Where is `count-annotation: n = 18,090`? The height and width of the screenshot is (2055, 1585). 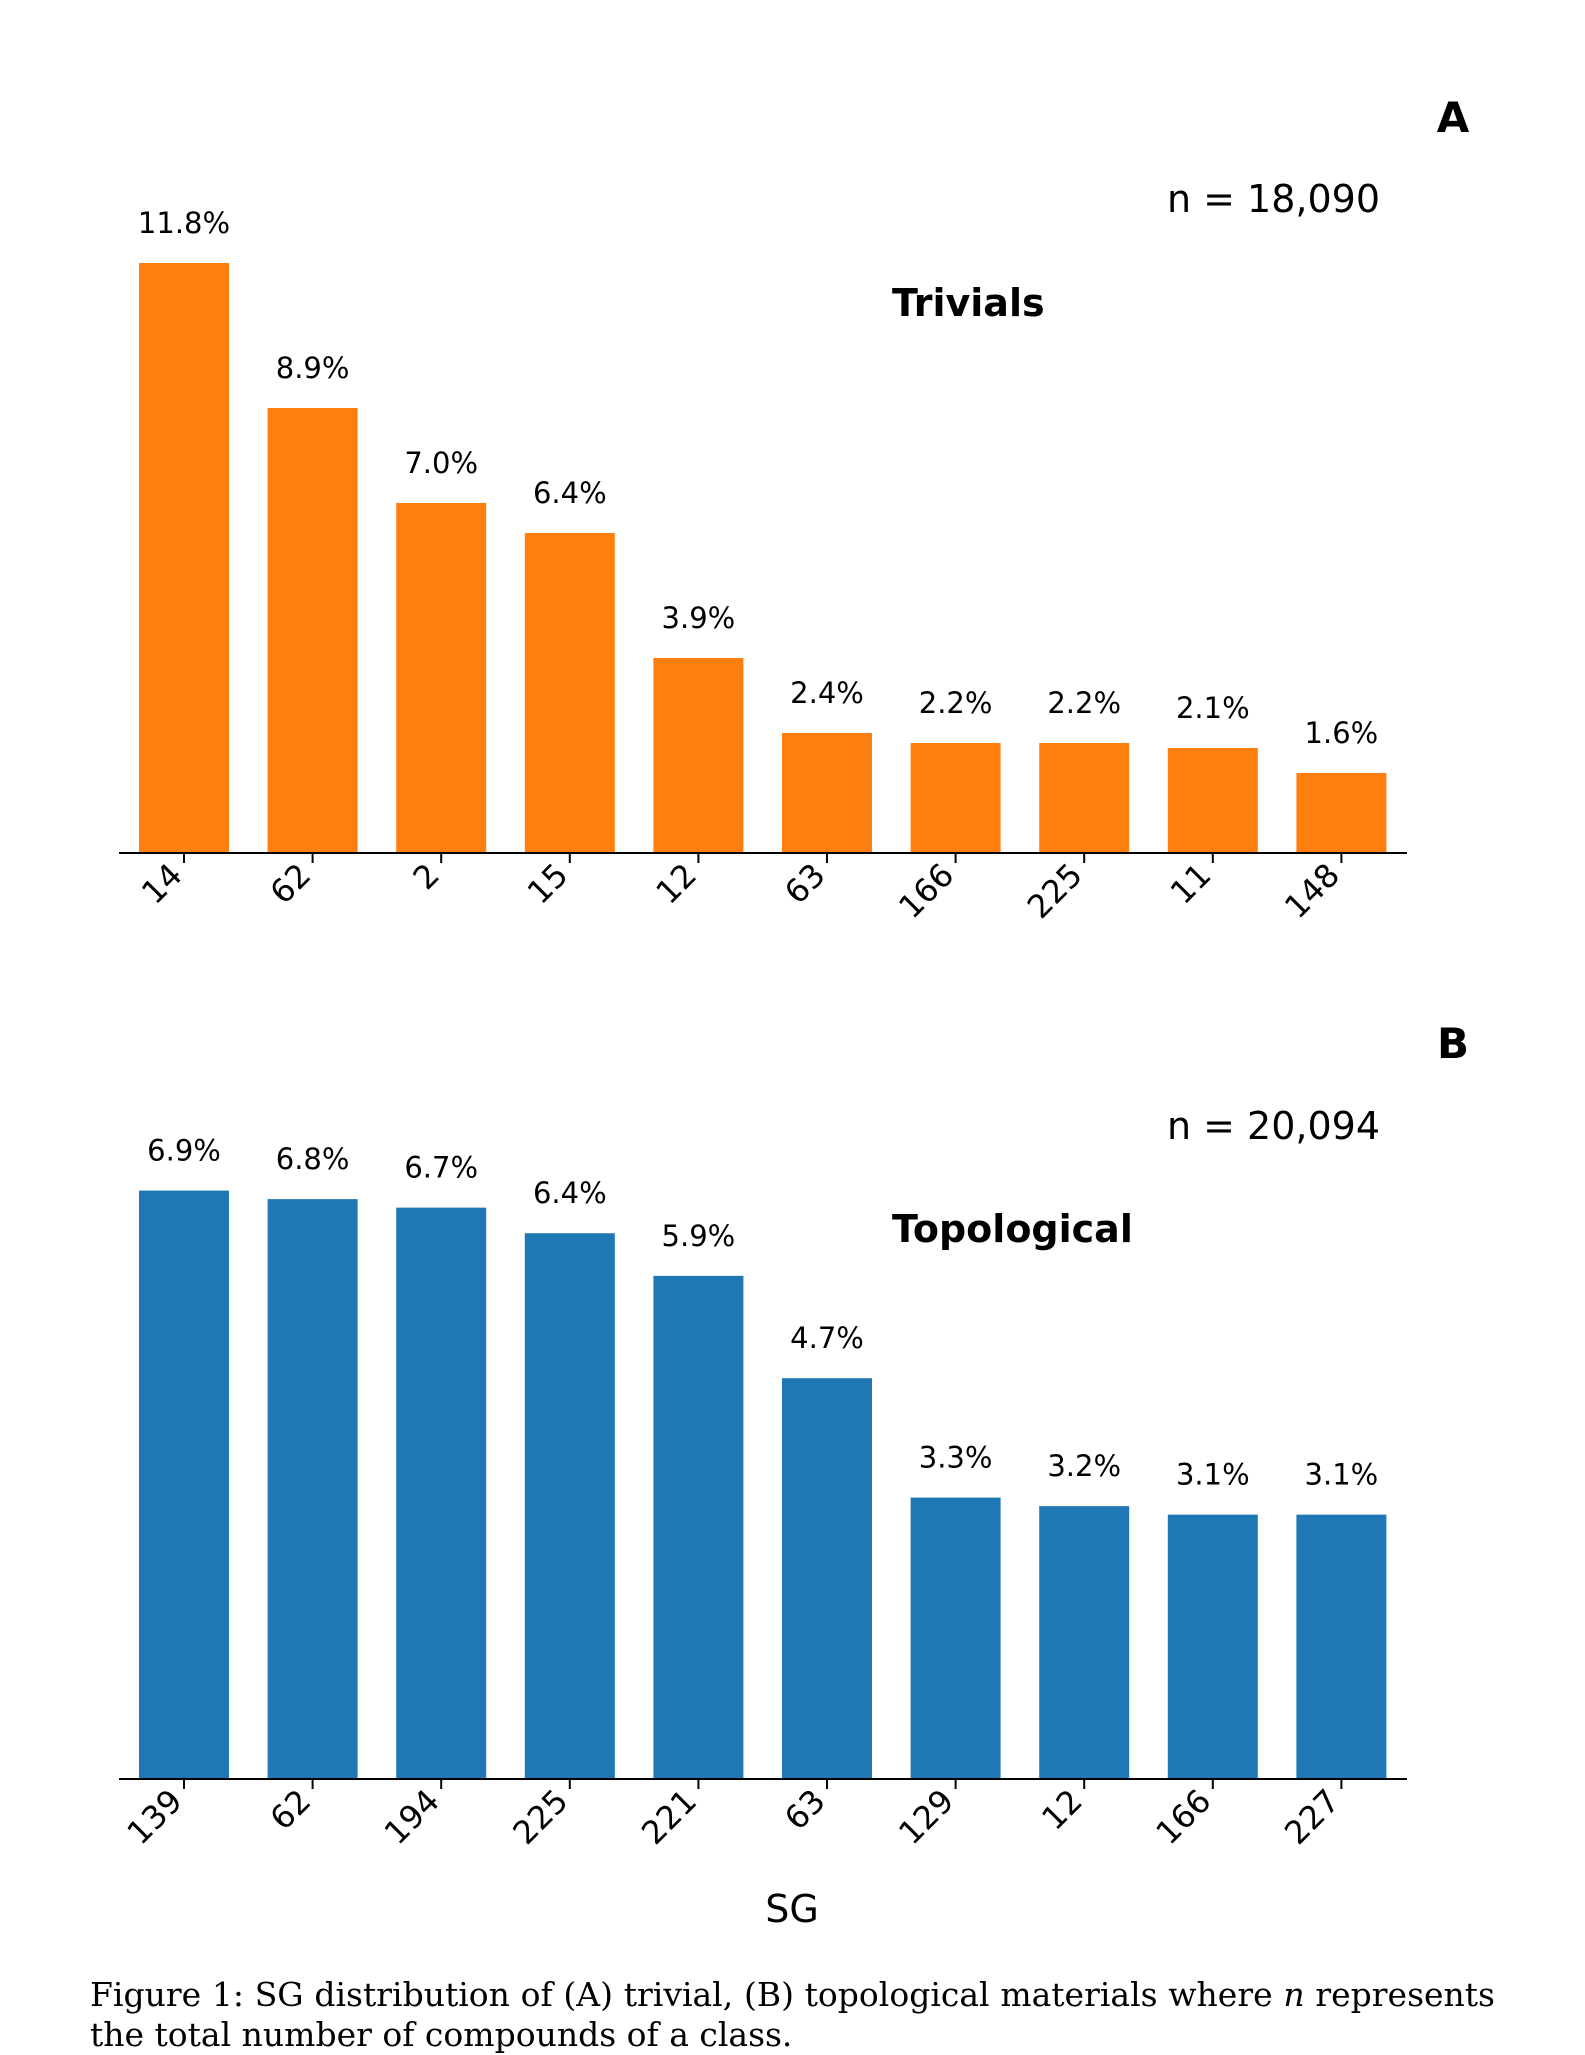
count-annotation: n = 18,090 is located at coordinates (1273, 199).